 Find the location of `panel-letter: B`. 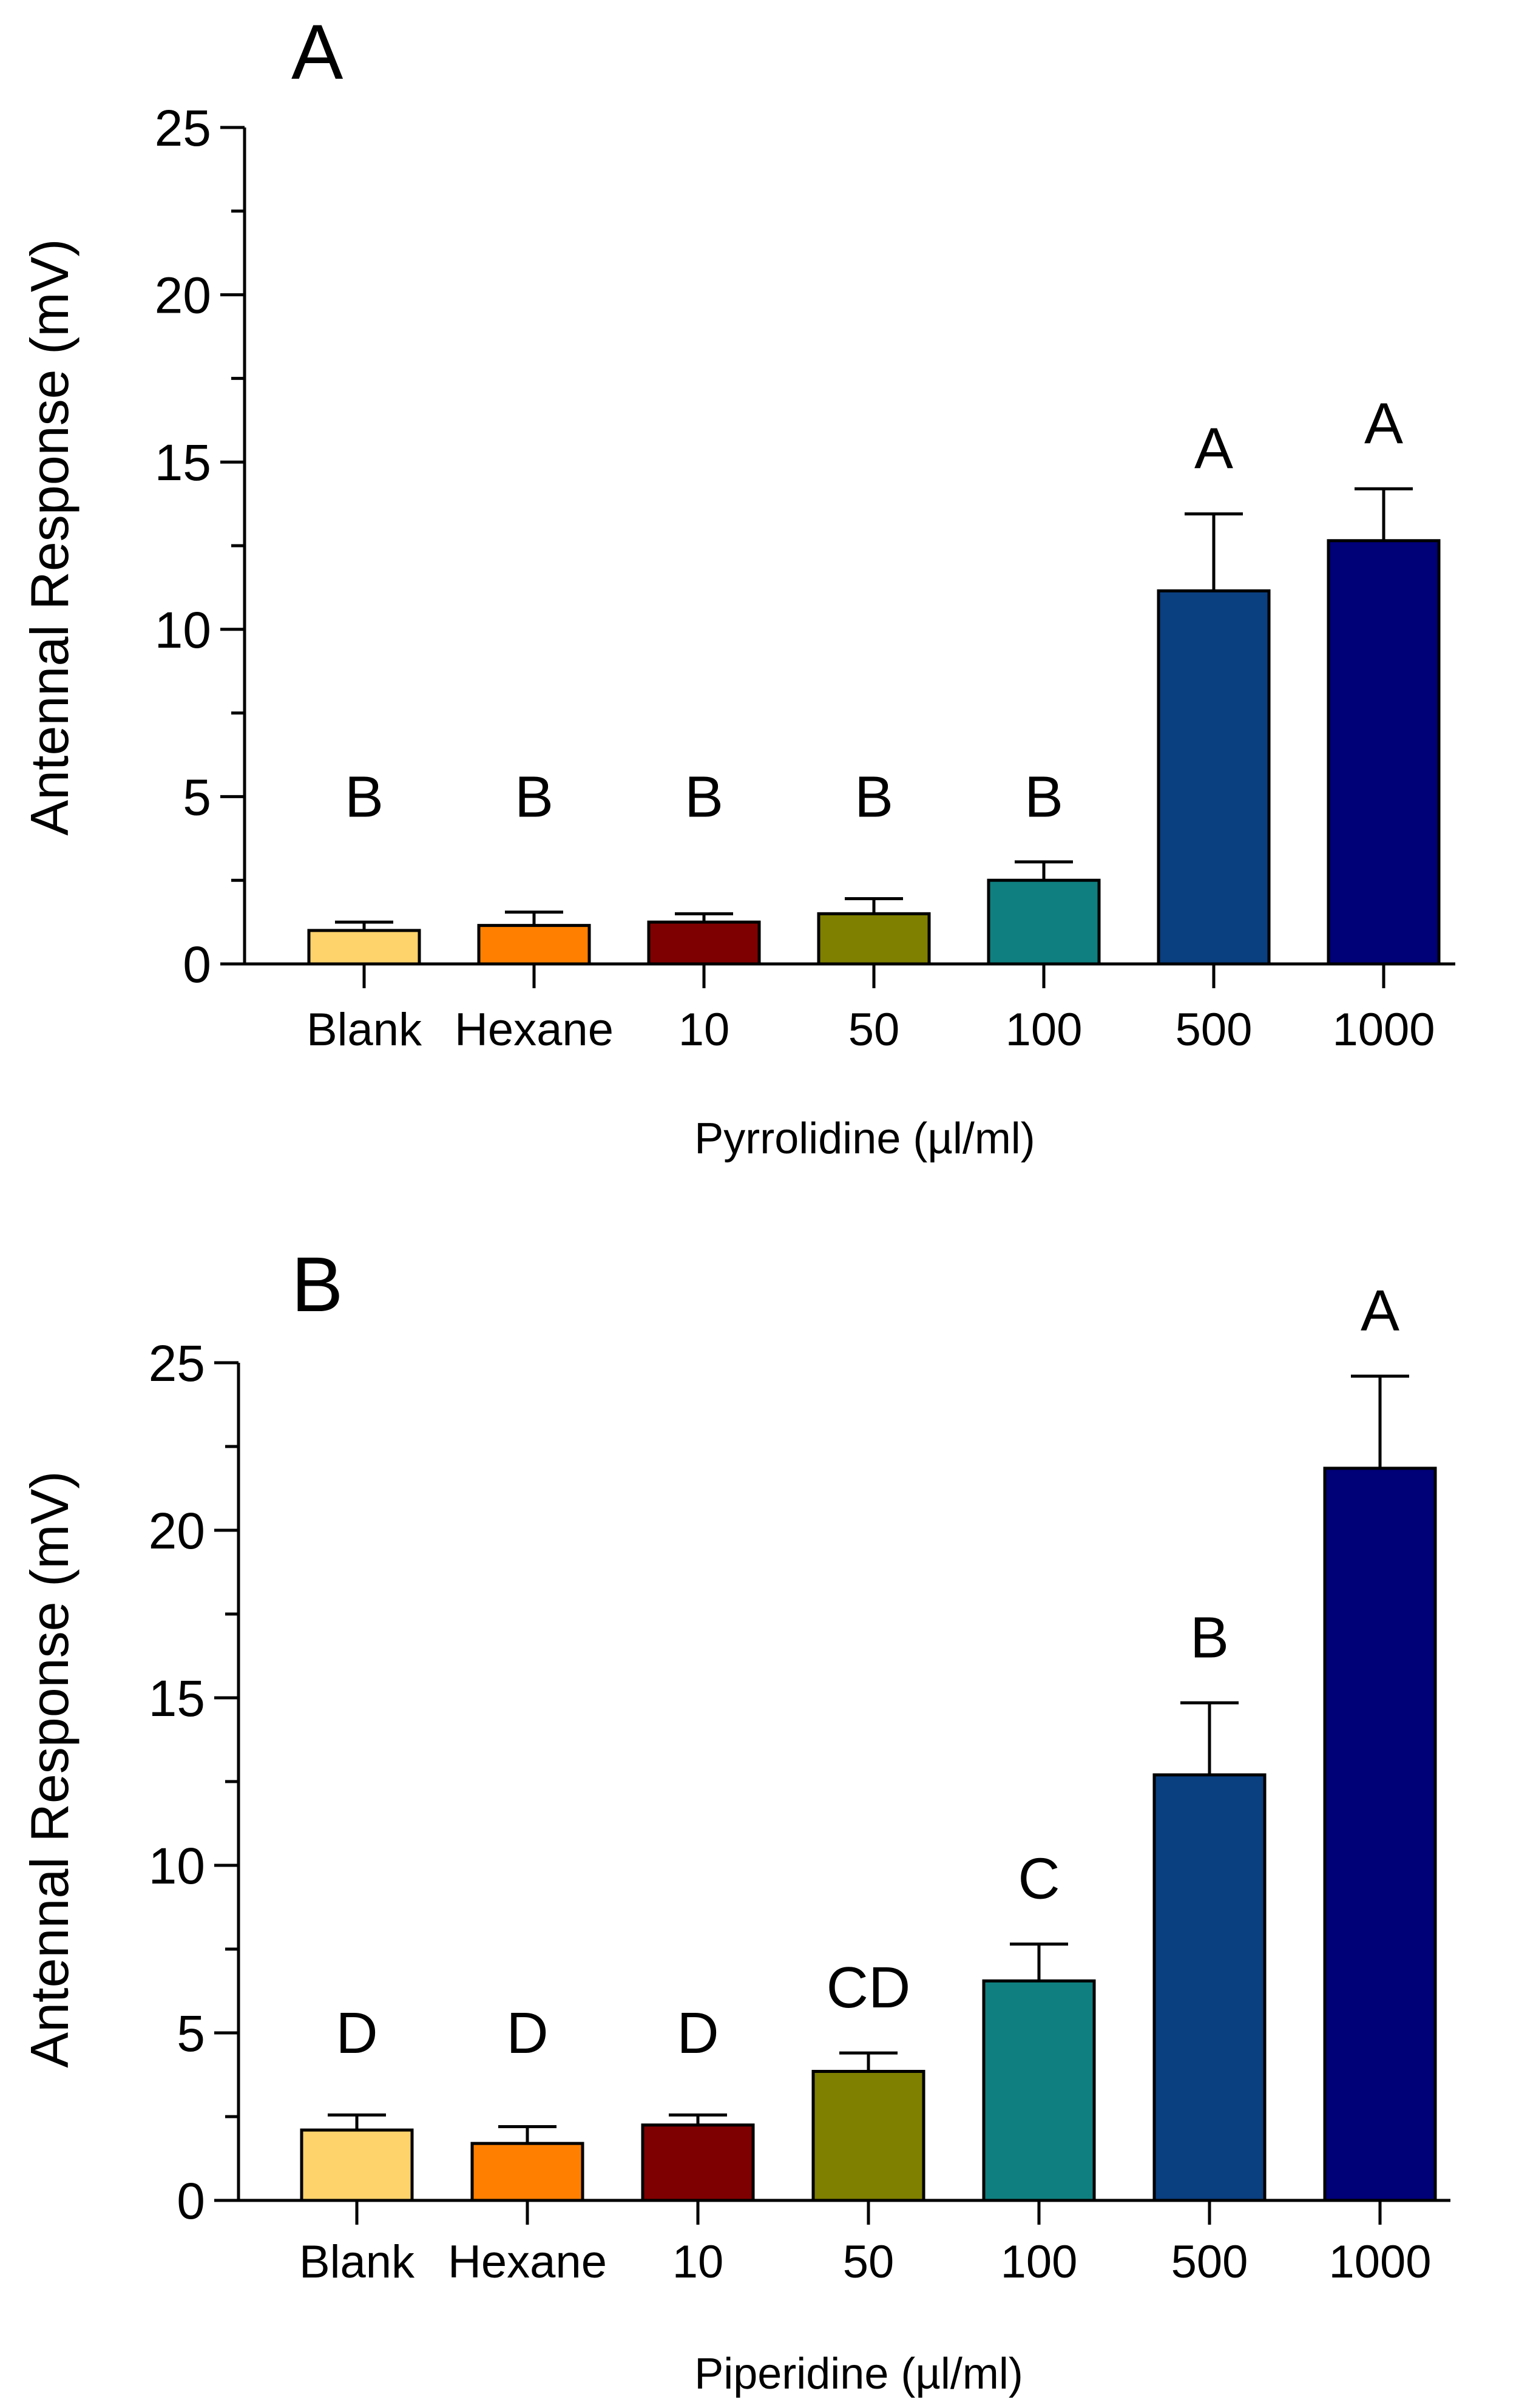

panel-letter: B is located at coordinates (317, 1284).